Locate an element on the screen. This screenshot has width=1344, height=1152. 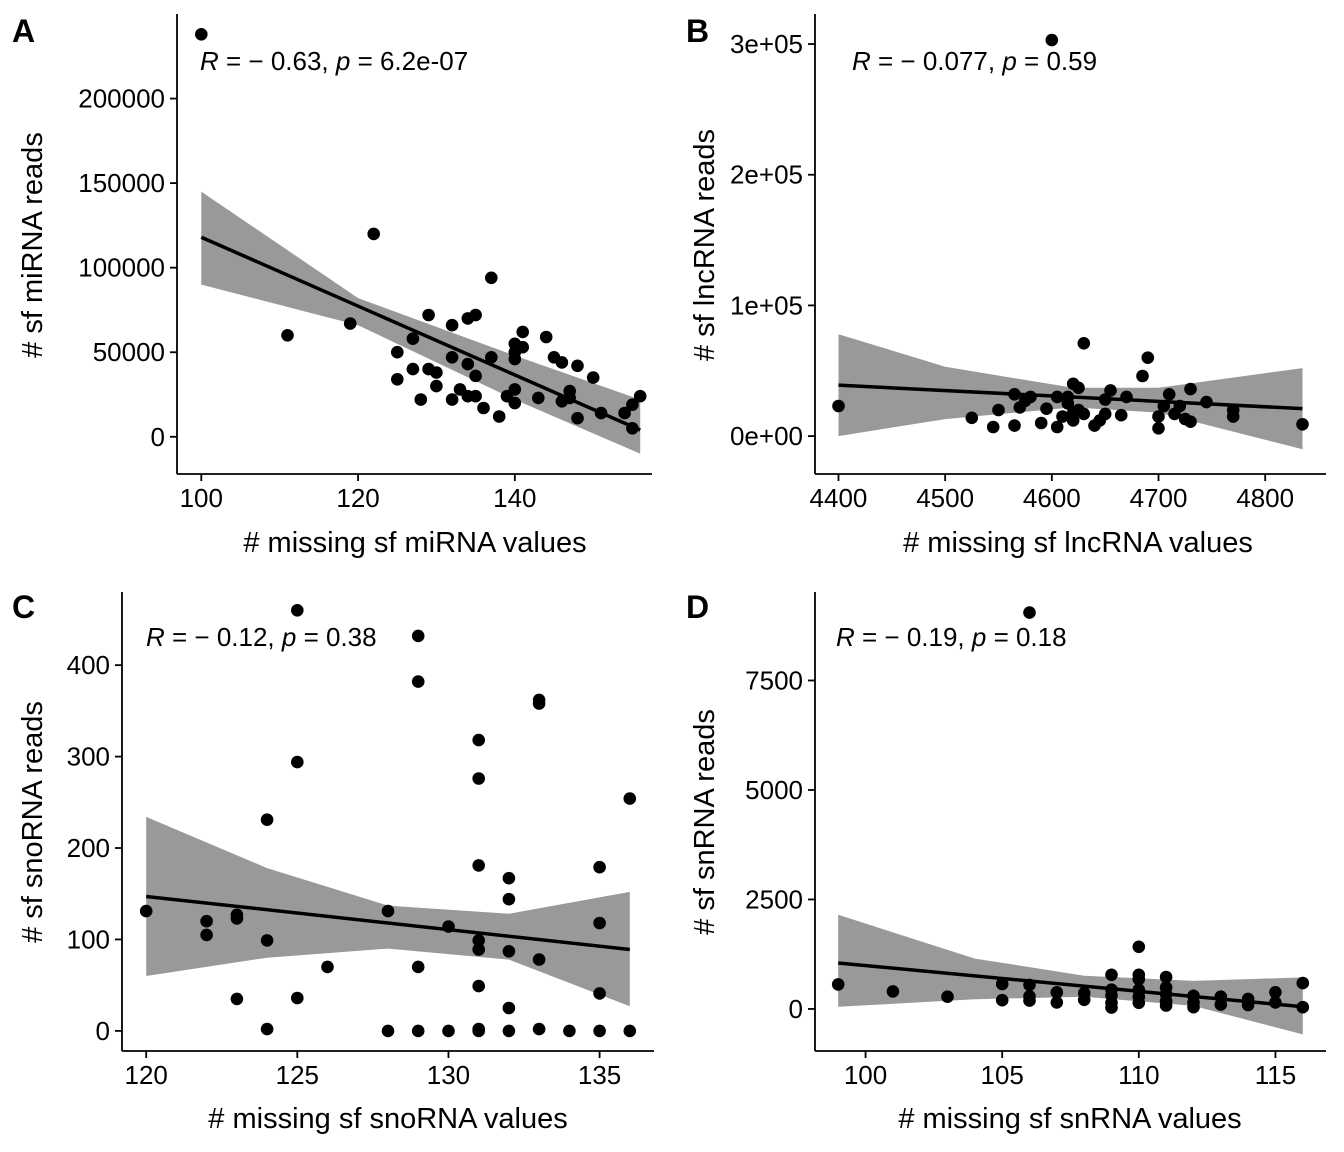
x-tick-label: 120 is located at coordinates (145, 1075).